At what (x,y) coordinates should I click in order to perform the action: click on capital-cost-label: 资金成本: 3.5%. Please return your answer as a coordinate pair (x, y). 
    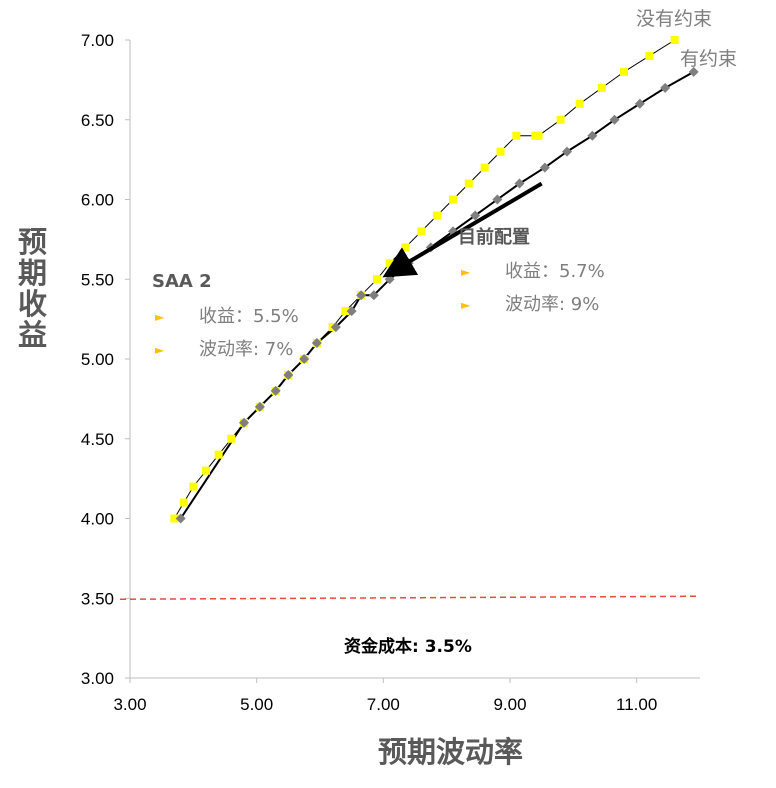
    Looking at the image, I should click on (408, 646).